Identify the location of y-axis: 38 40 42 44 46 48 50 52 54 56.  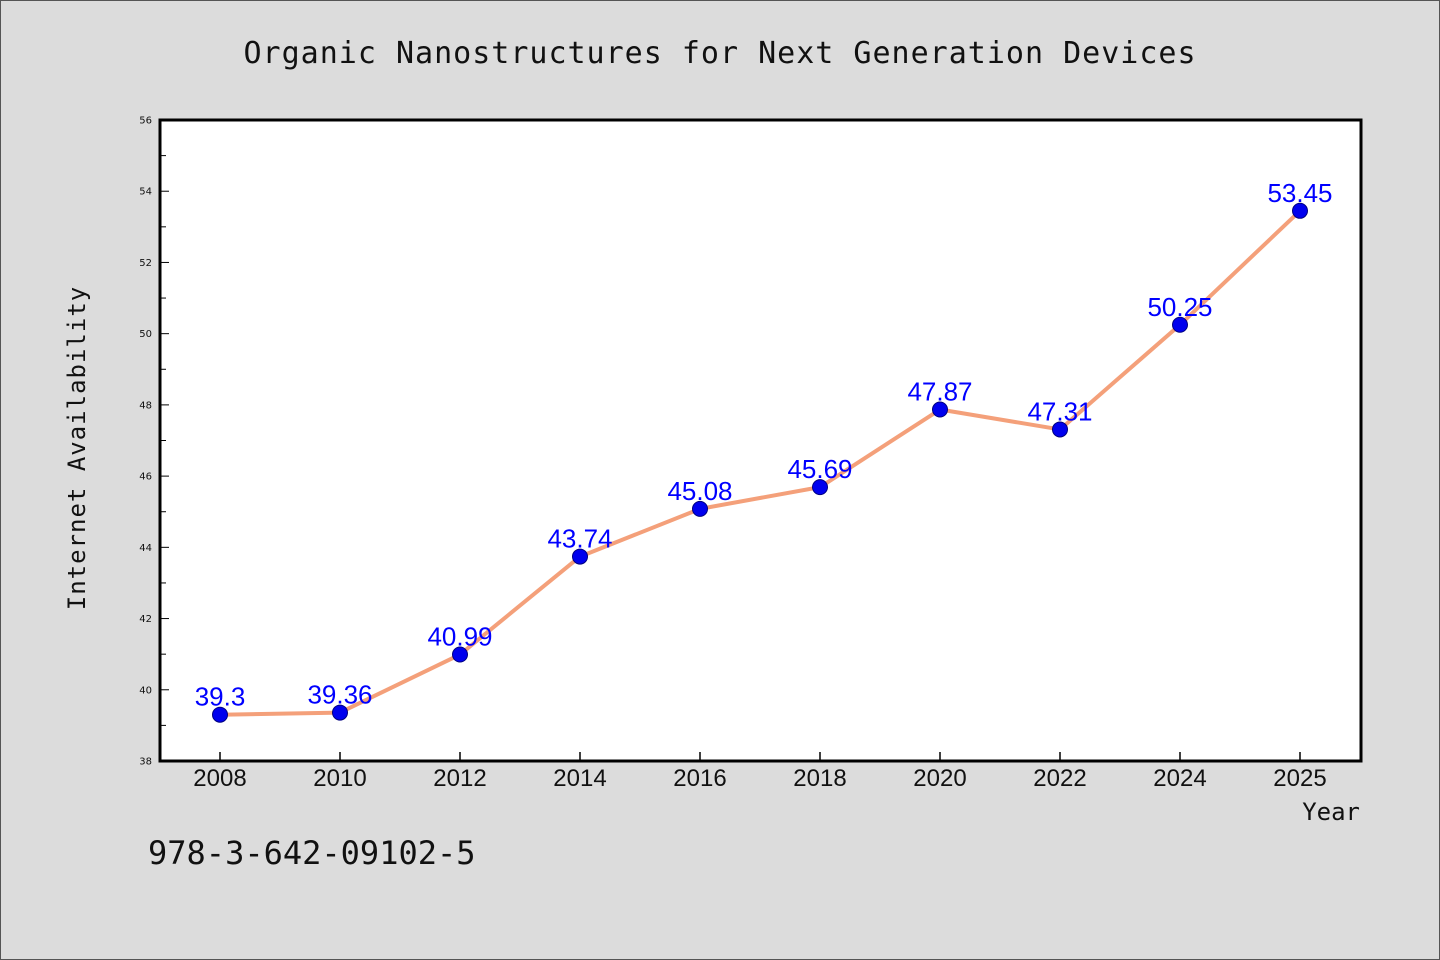
(154, 442).